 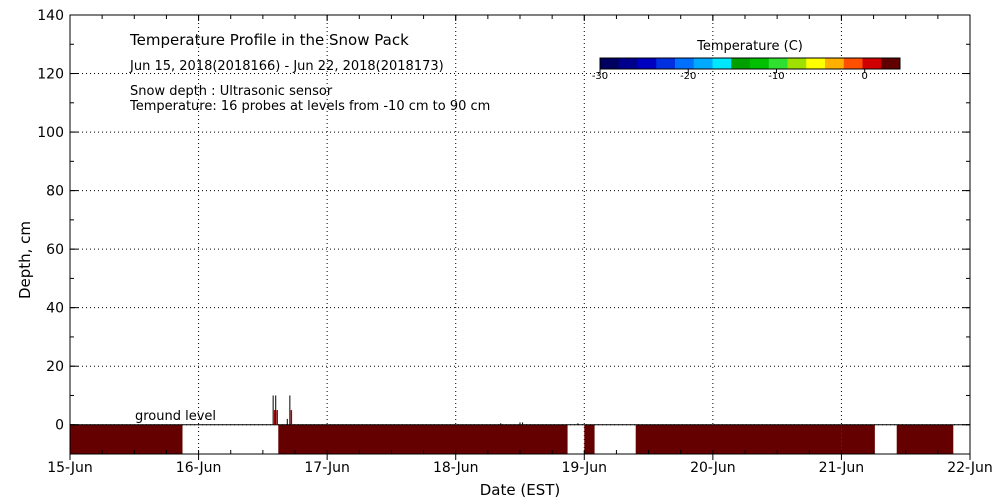 What do you see at coordinates (842, 468) in the screenshot?
I see `x-tick-label: 21-Jun` at bounding box center [842, 468].